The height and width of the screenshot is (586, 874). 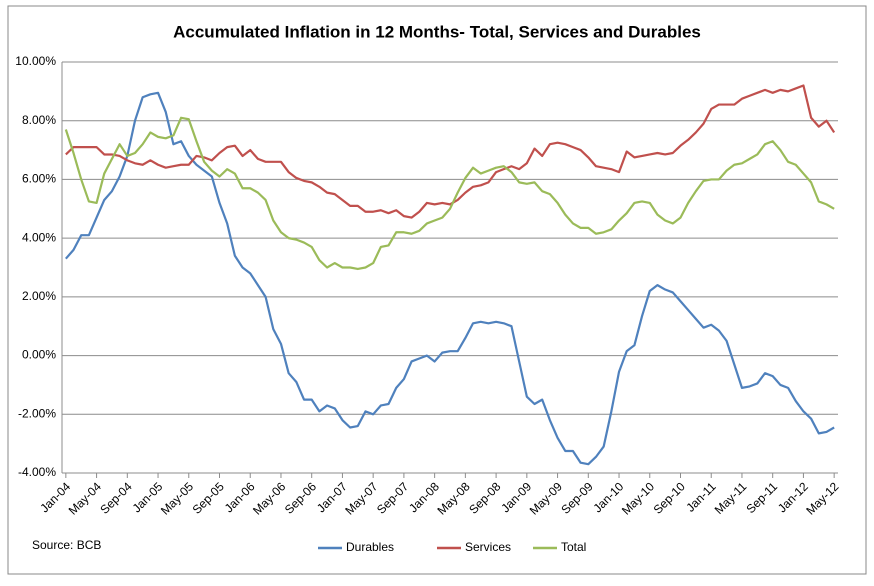 I want to click on legend-label: Durables, so click(x=370, y=547).